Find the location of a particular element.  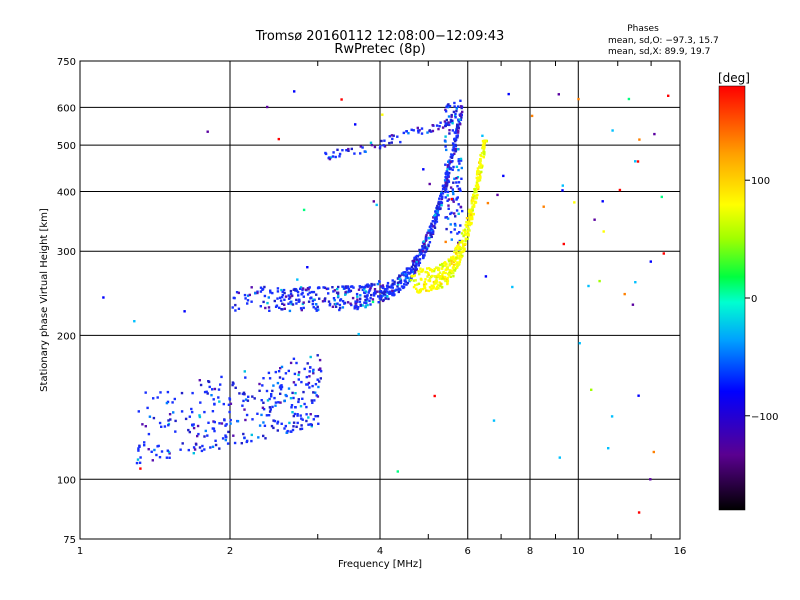

x-tick-label: 16 is located at coordinates (680, 551).